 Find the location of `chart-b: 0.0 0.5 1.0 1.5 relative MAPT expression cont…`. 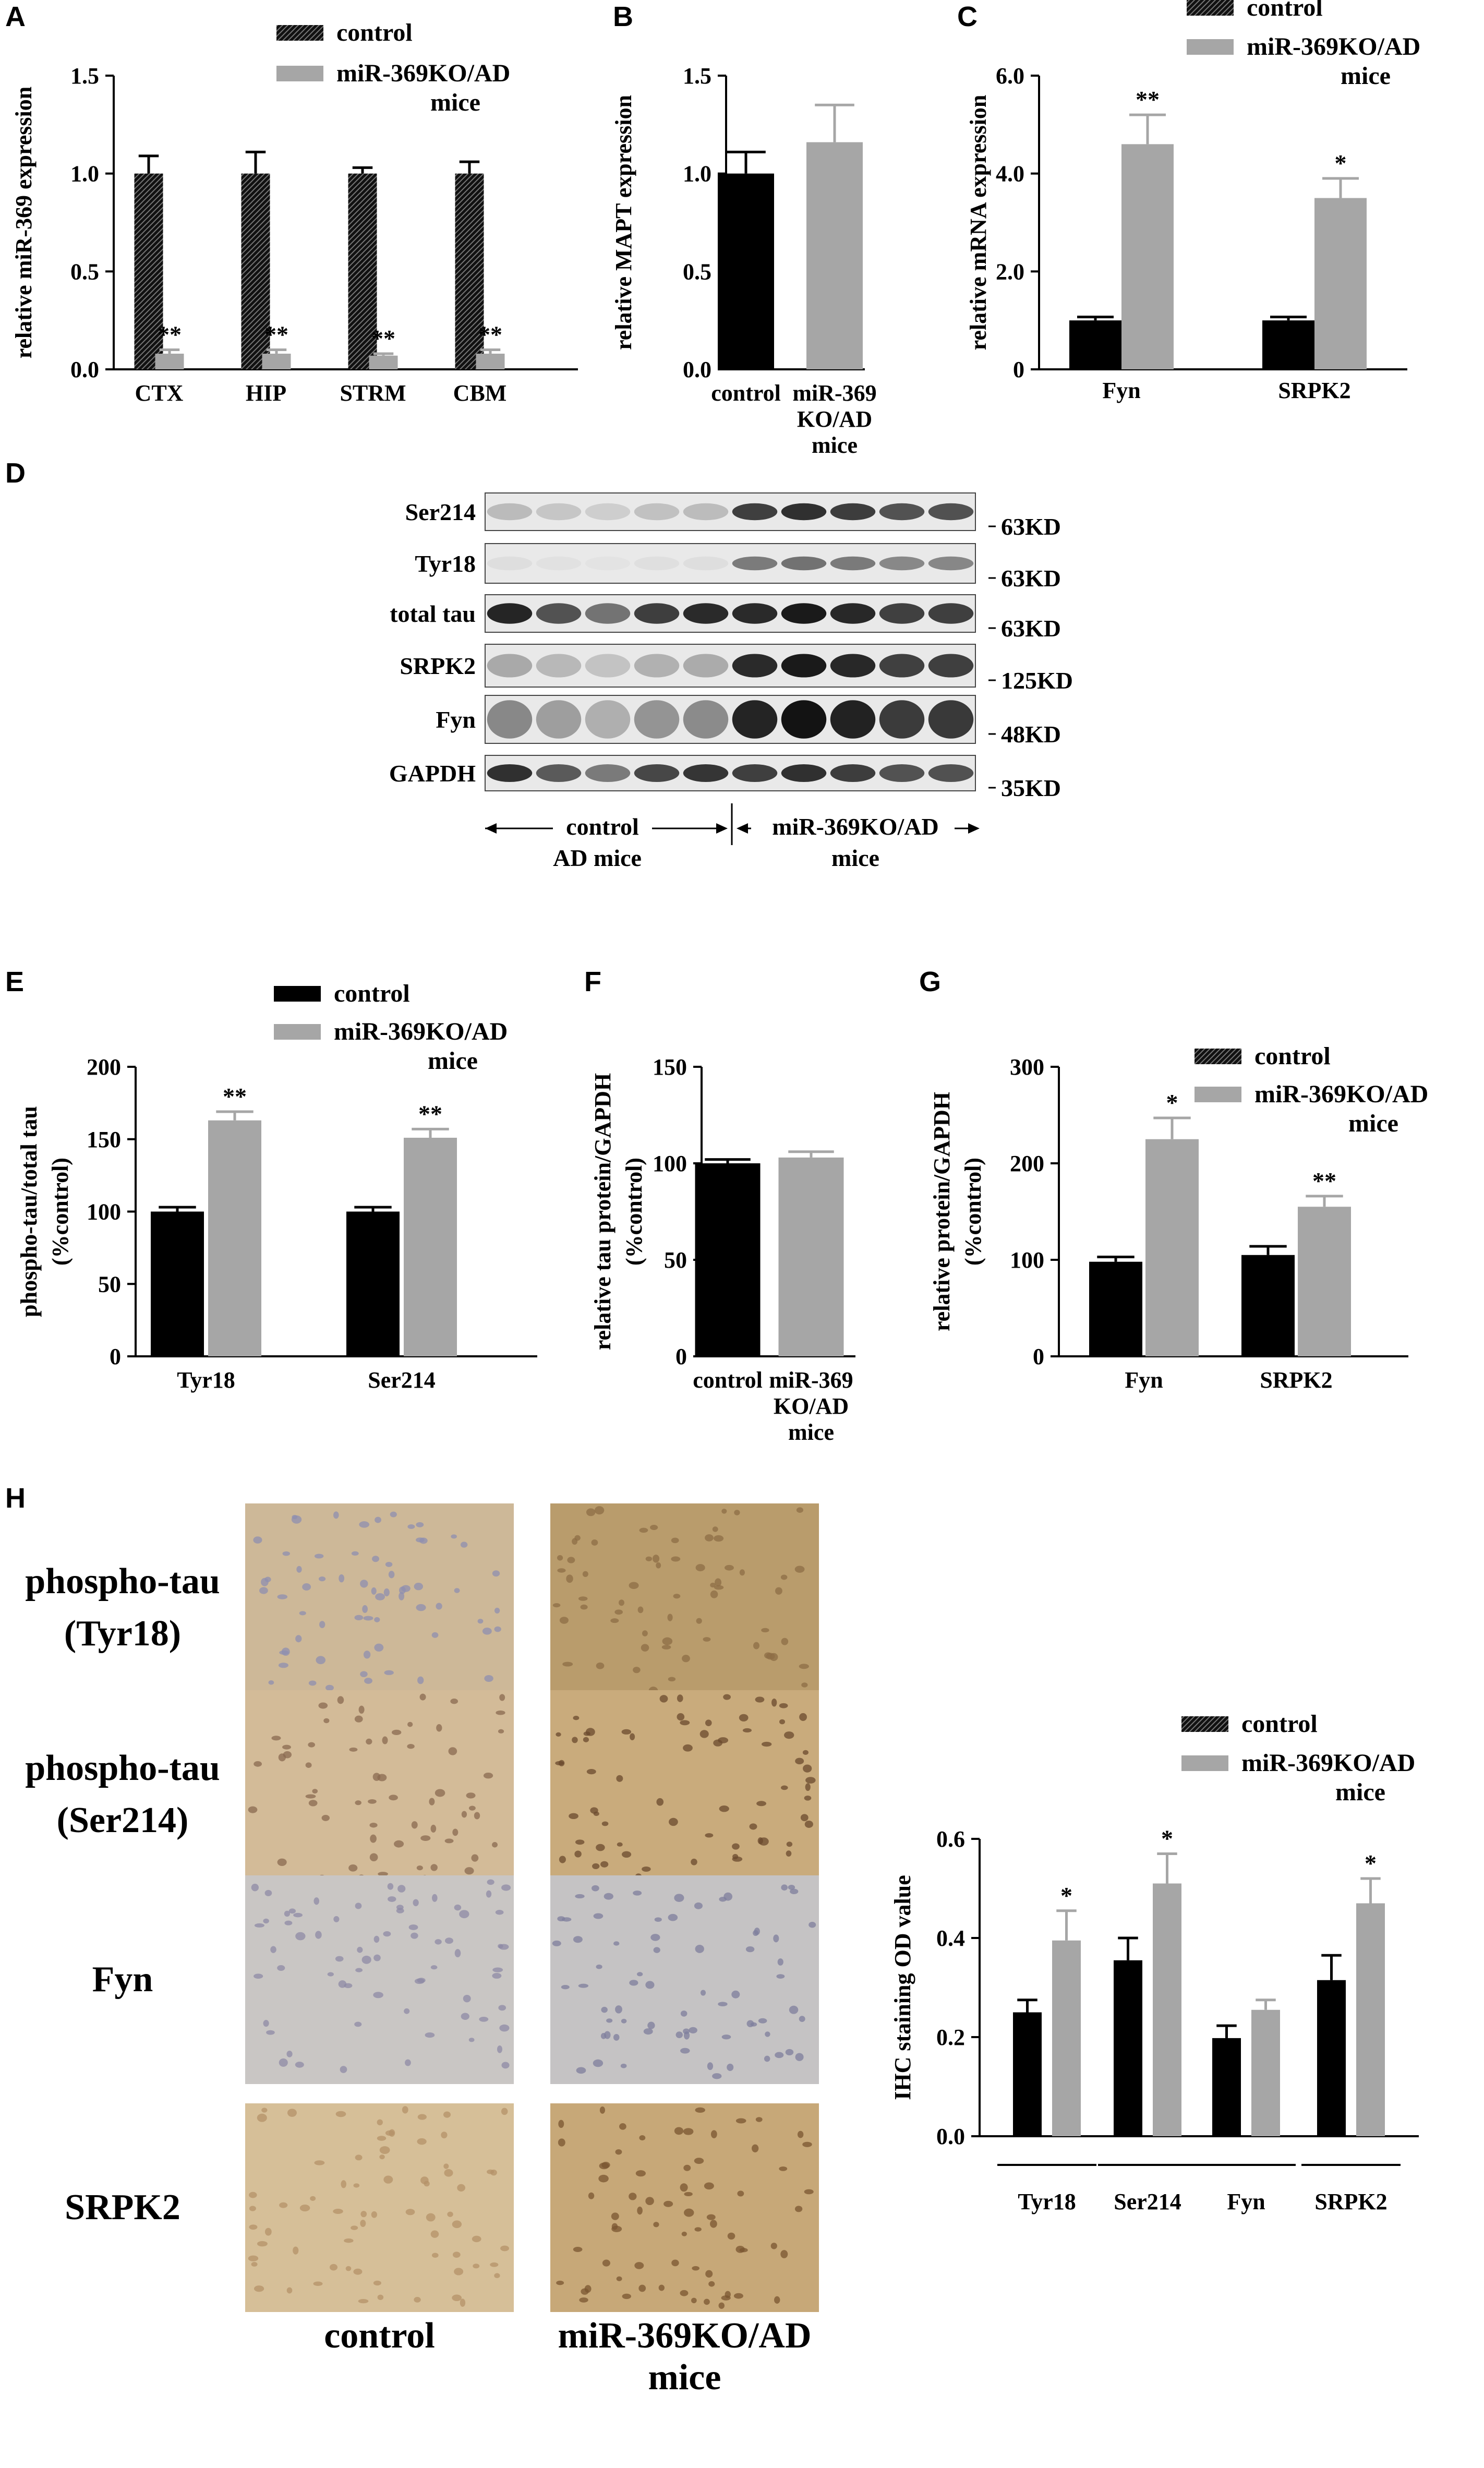

chart-b: 0.0 0.5 1.0 1.5 relative MAPT expression cont… is located at coordinates (744, 260).